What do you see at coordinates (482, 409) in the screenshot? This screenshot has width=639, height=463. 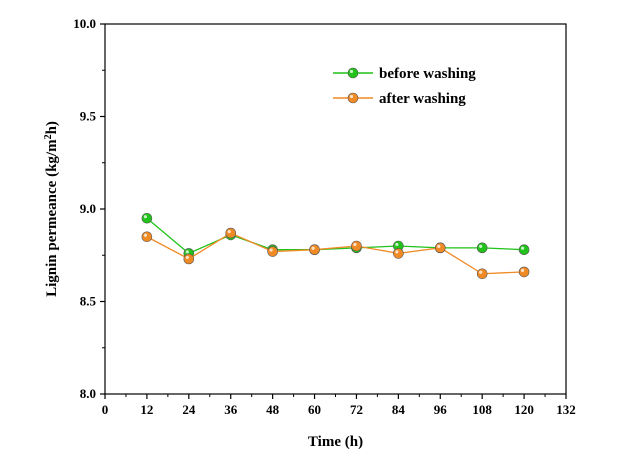 I see `x-tick-label: 108` at bounding box center [482, 409].